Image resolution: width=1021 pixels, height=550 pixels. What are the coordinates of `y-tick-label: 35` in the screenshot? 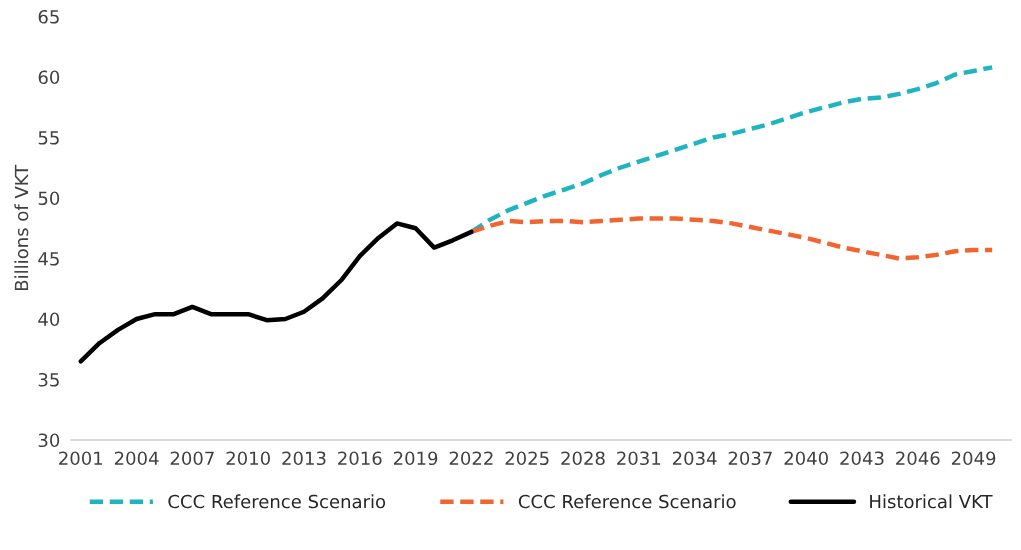 It's located at (48, 379).